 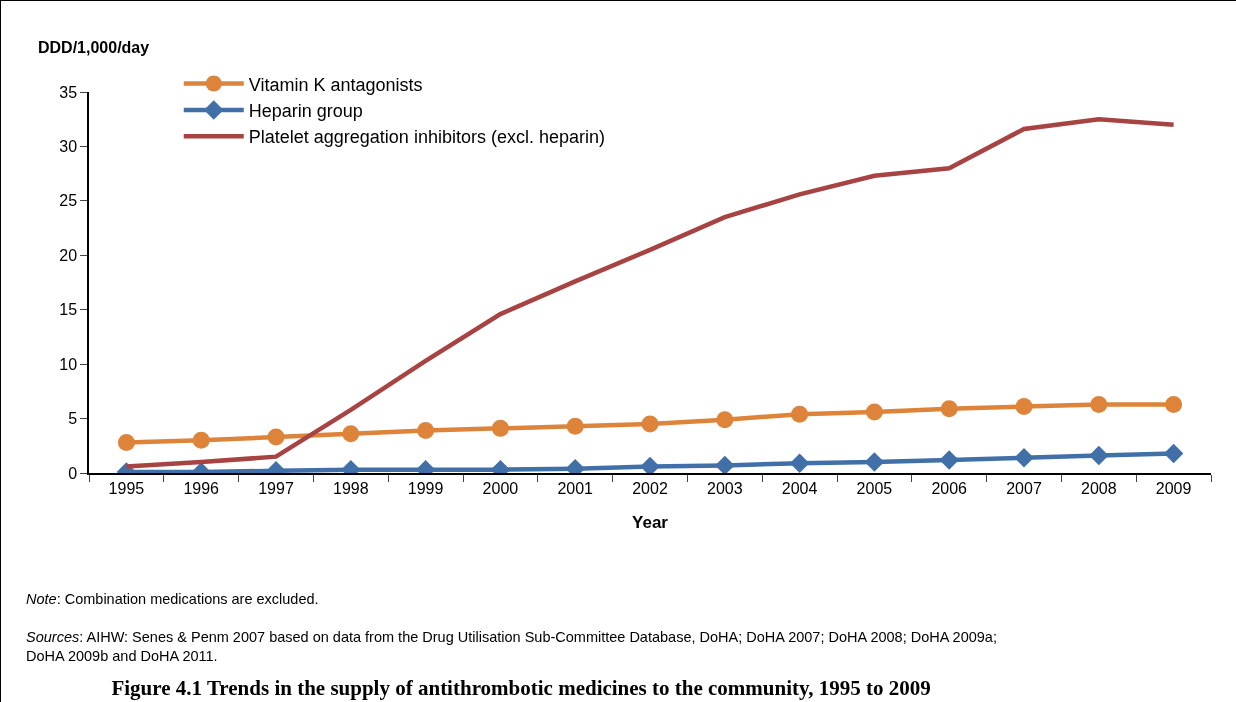 I want to click on x-tick-label: 1998, so click(x=351, y=488).